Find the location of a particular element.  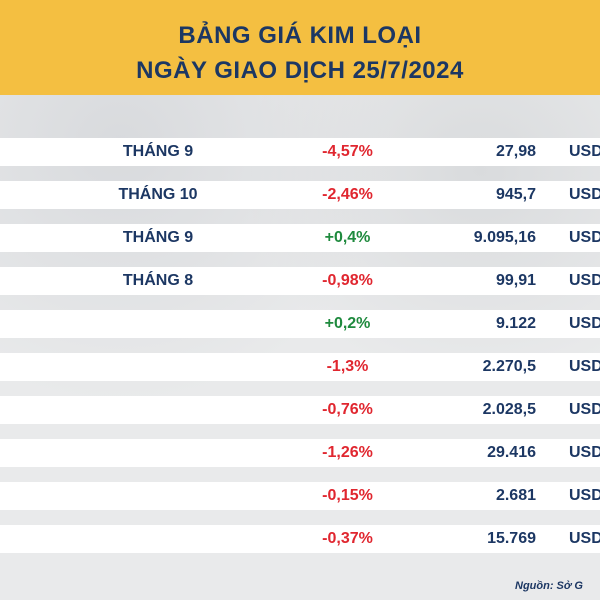

change-cell: -0,37% is located at coordinates (347, 538).